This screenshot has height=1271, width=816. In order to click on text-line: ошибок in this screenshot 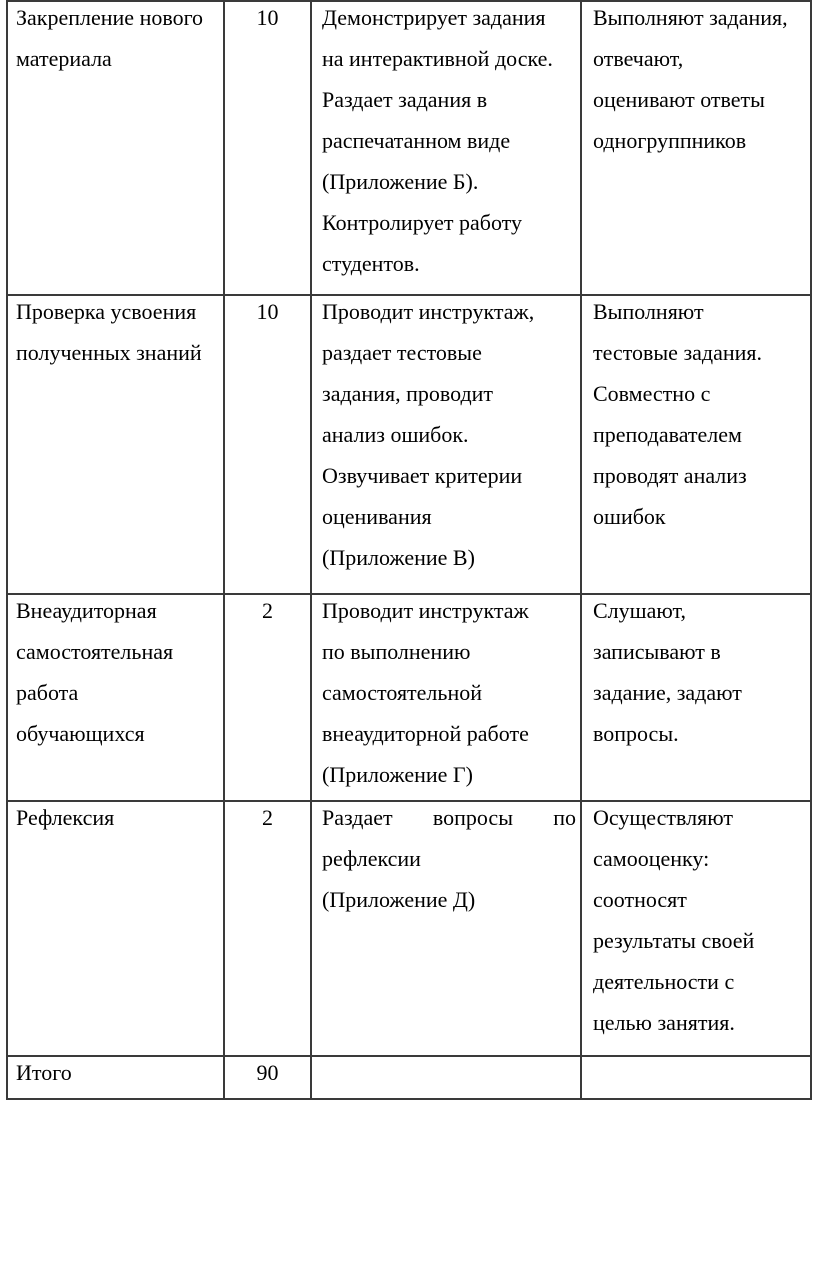, I will do `click(629, 516)`.